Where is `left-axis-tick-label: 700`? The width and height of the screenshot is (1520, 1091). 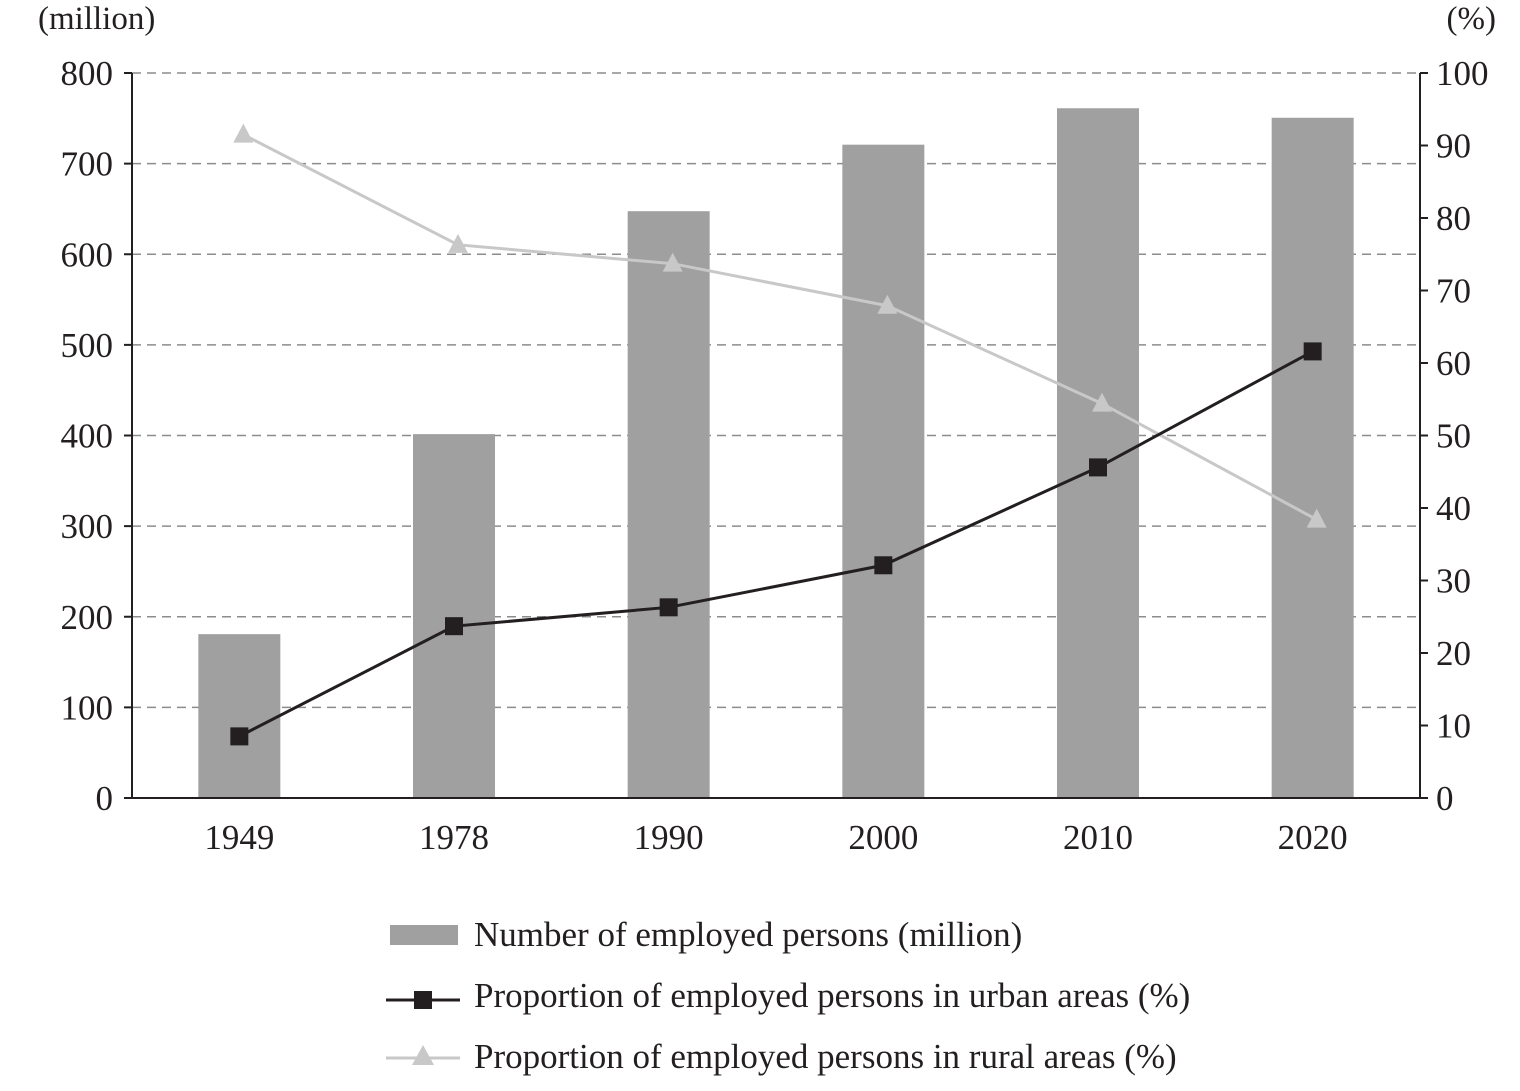
left-axis-tick-label: 700 is located at coordinates (87, 164).